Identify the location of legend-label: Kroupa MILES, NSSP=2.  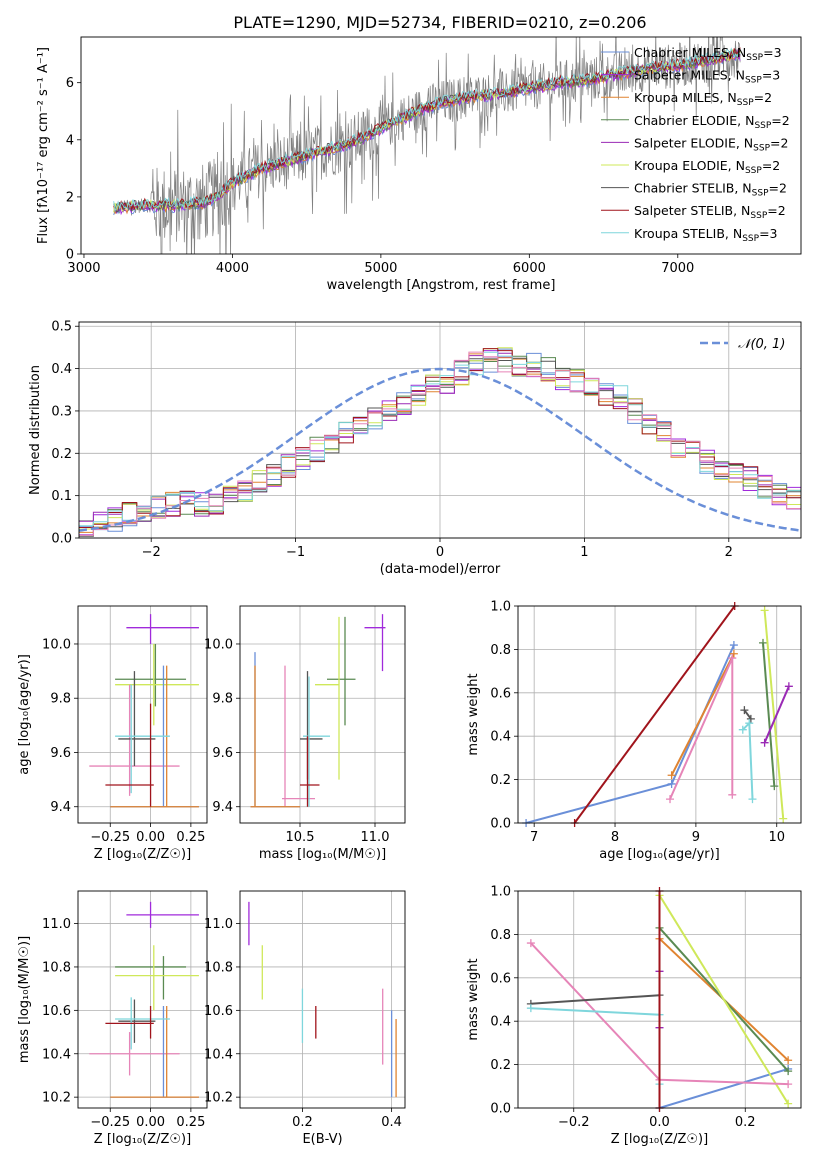
(703, 99).